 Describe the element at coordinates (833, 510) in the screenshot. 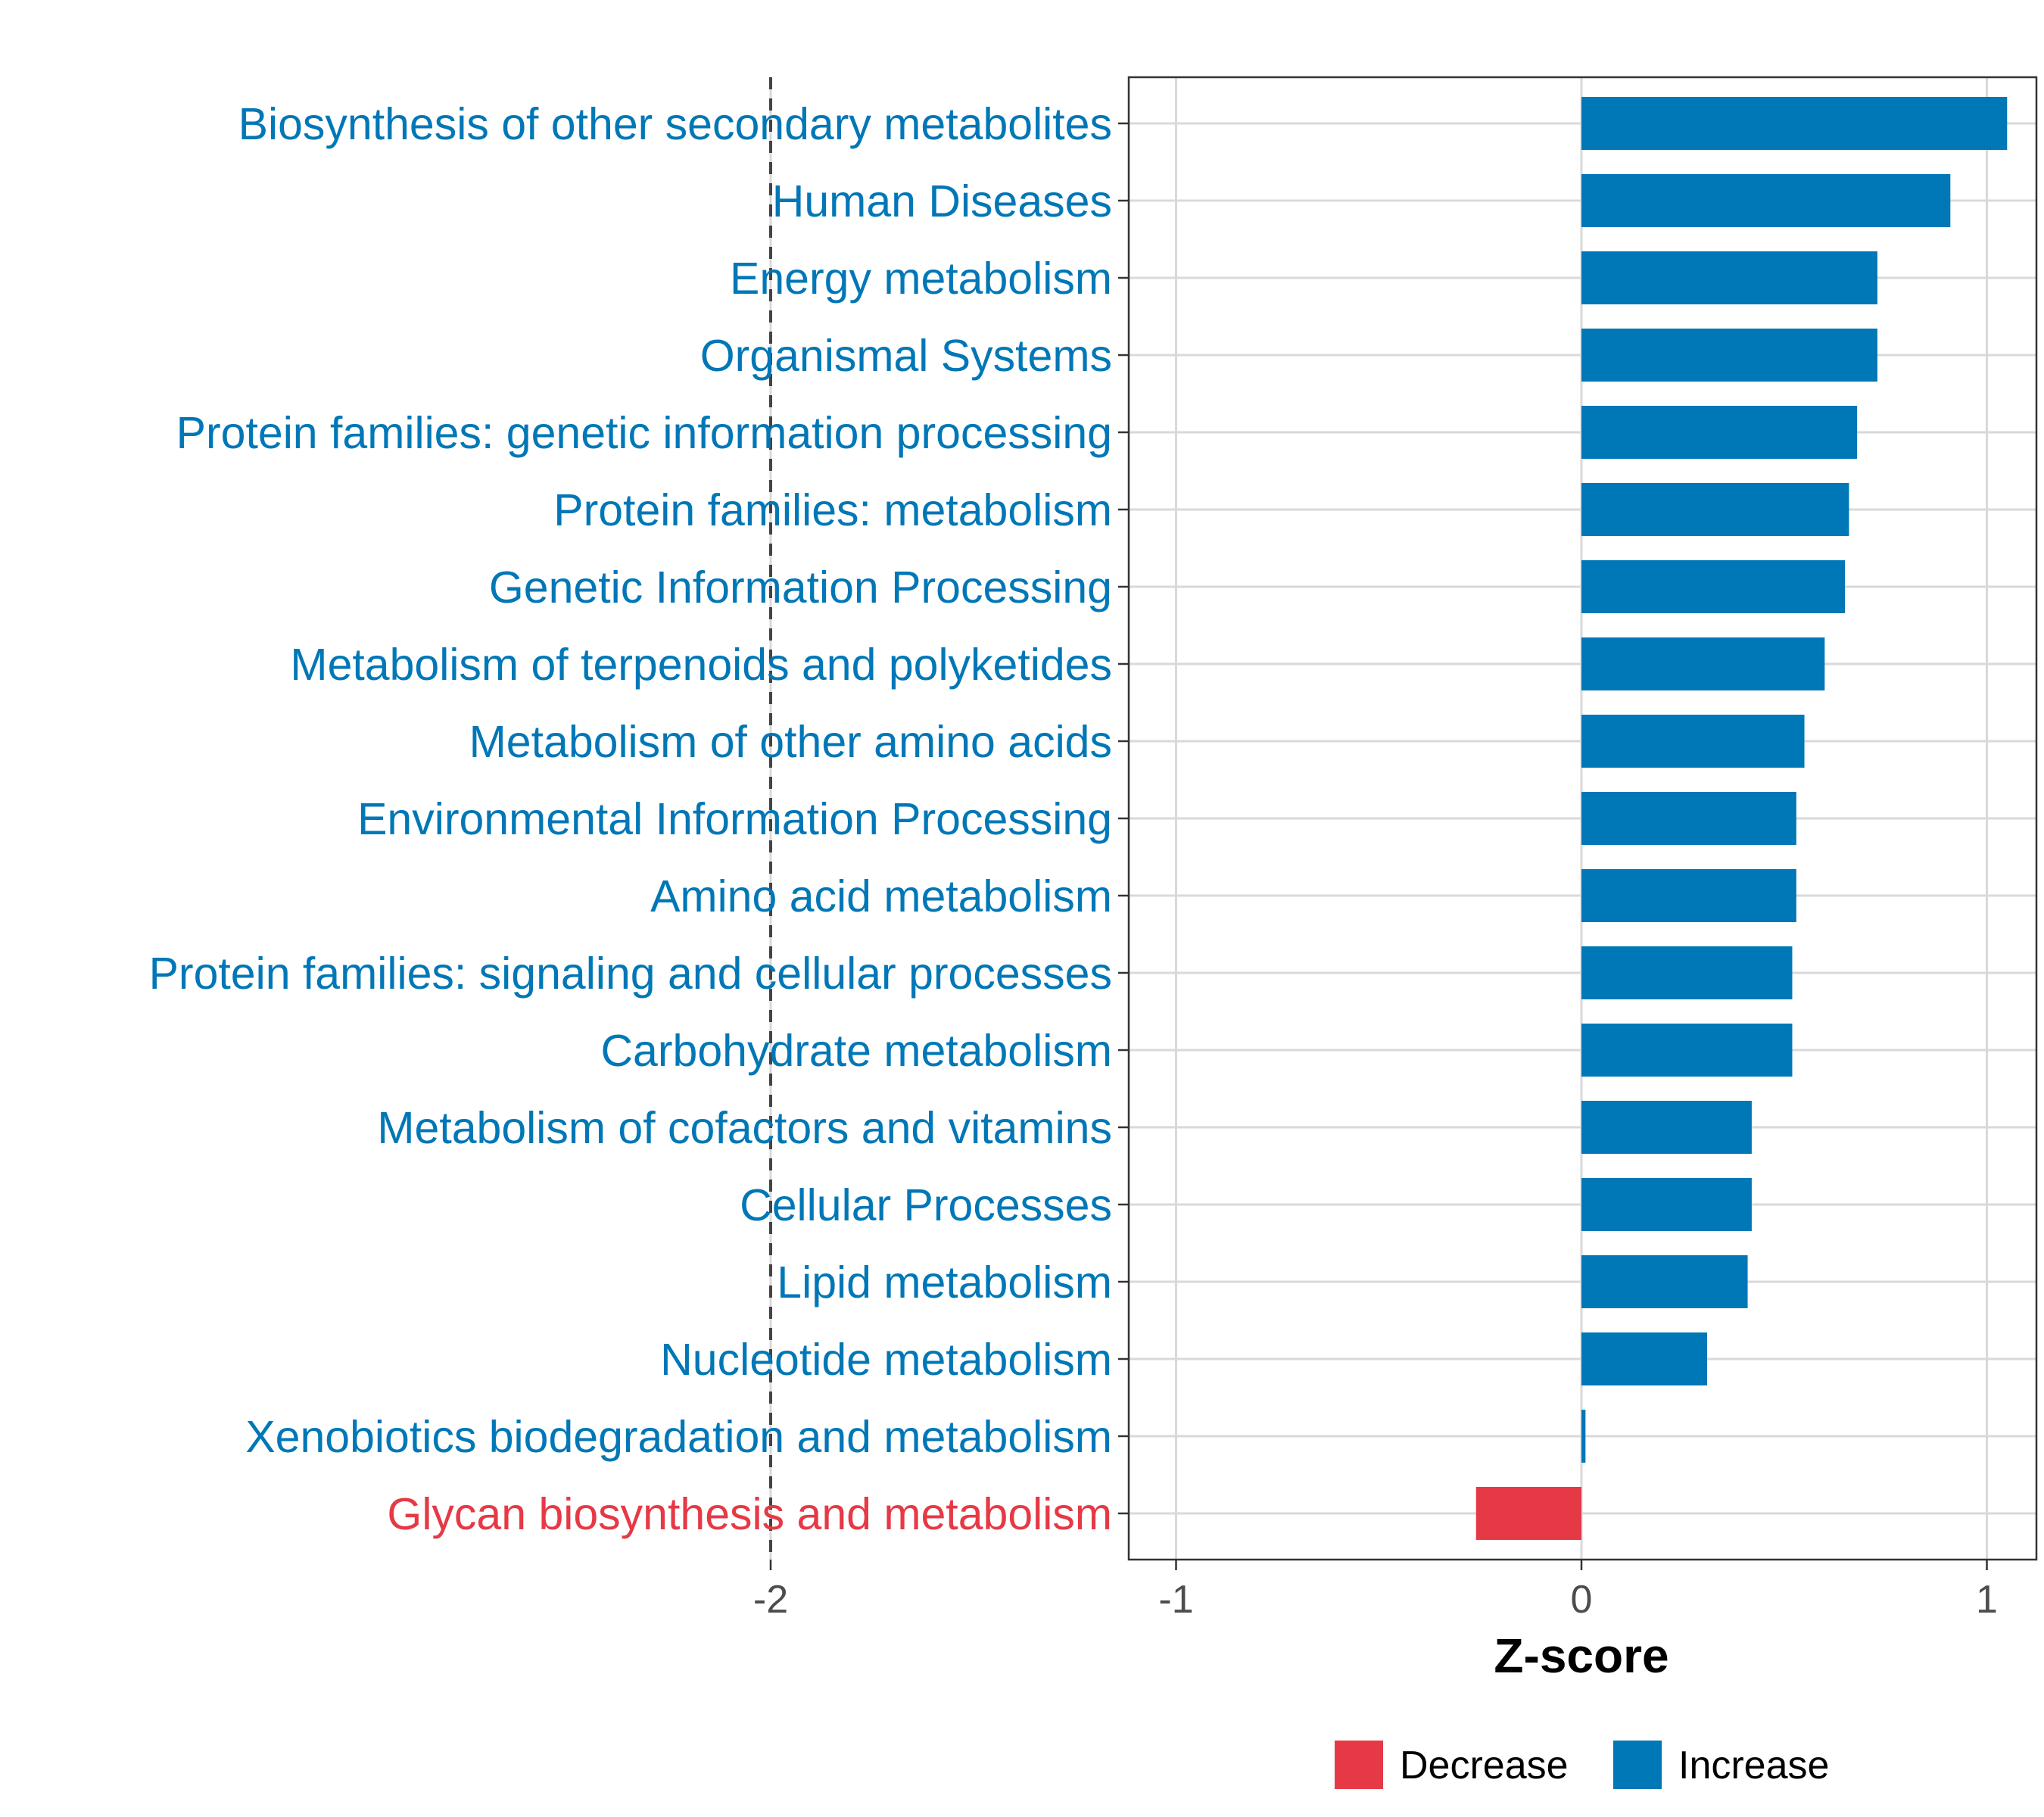

I see `category-label: Protein families: metabolism` at that location.